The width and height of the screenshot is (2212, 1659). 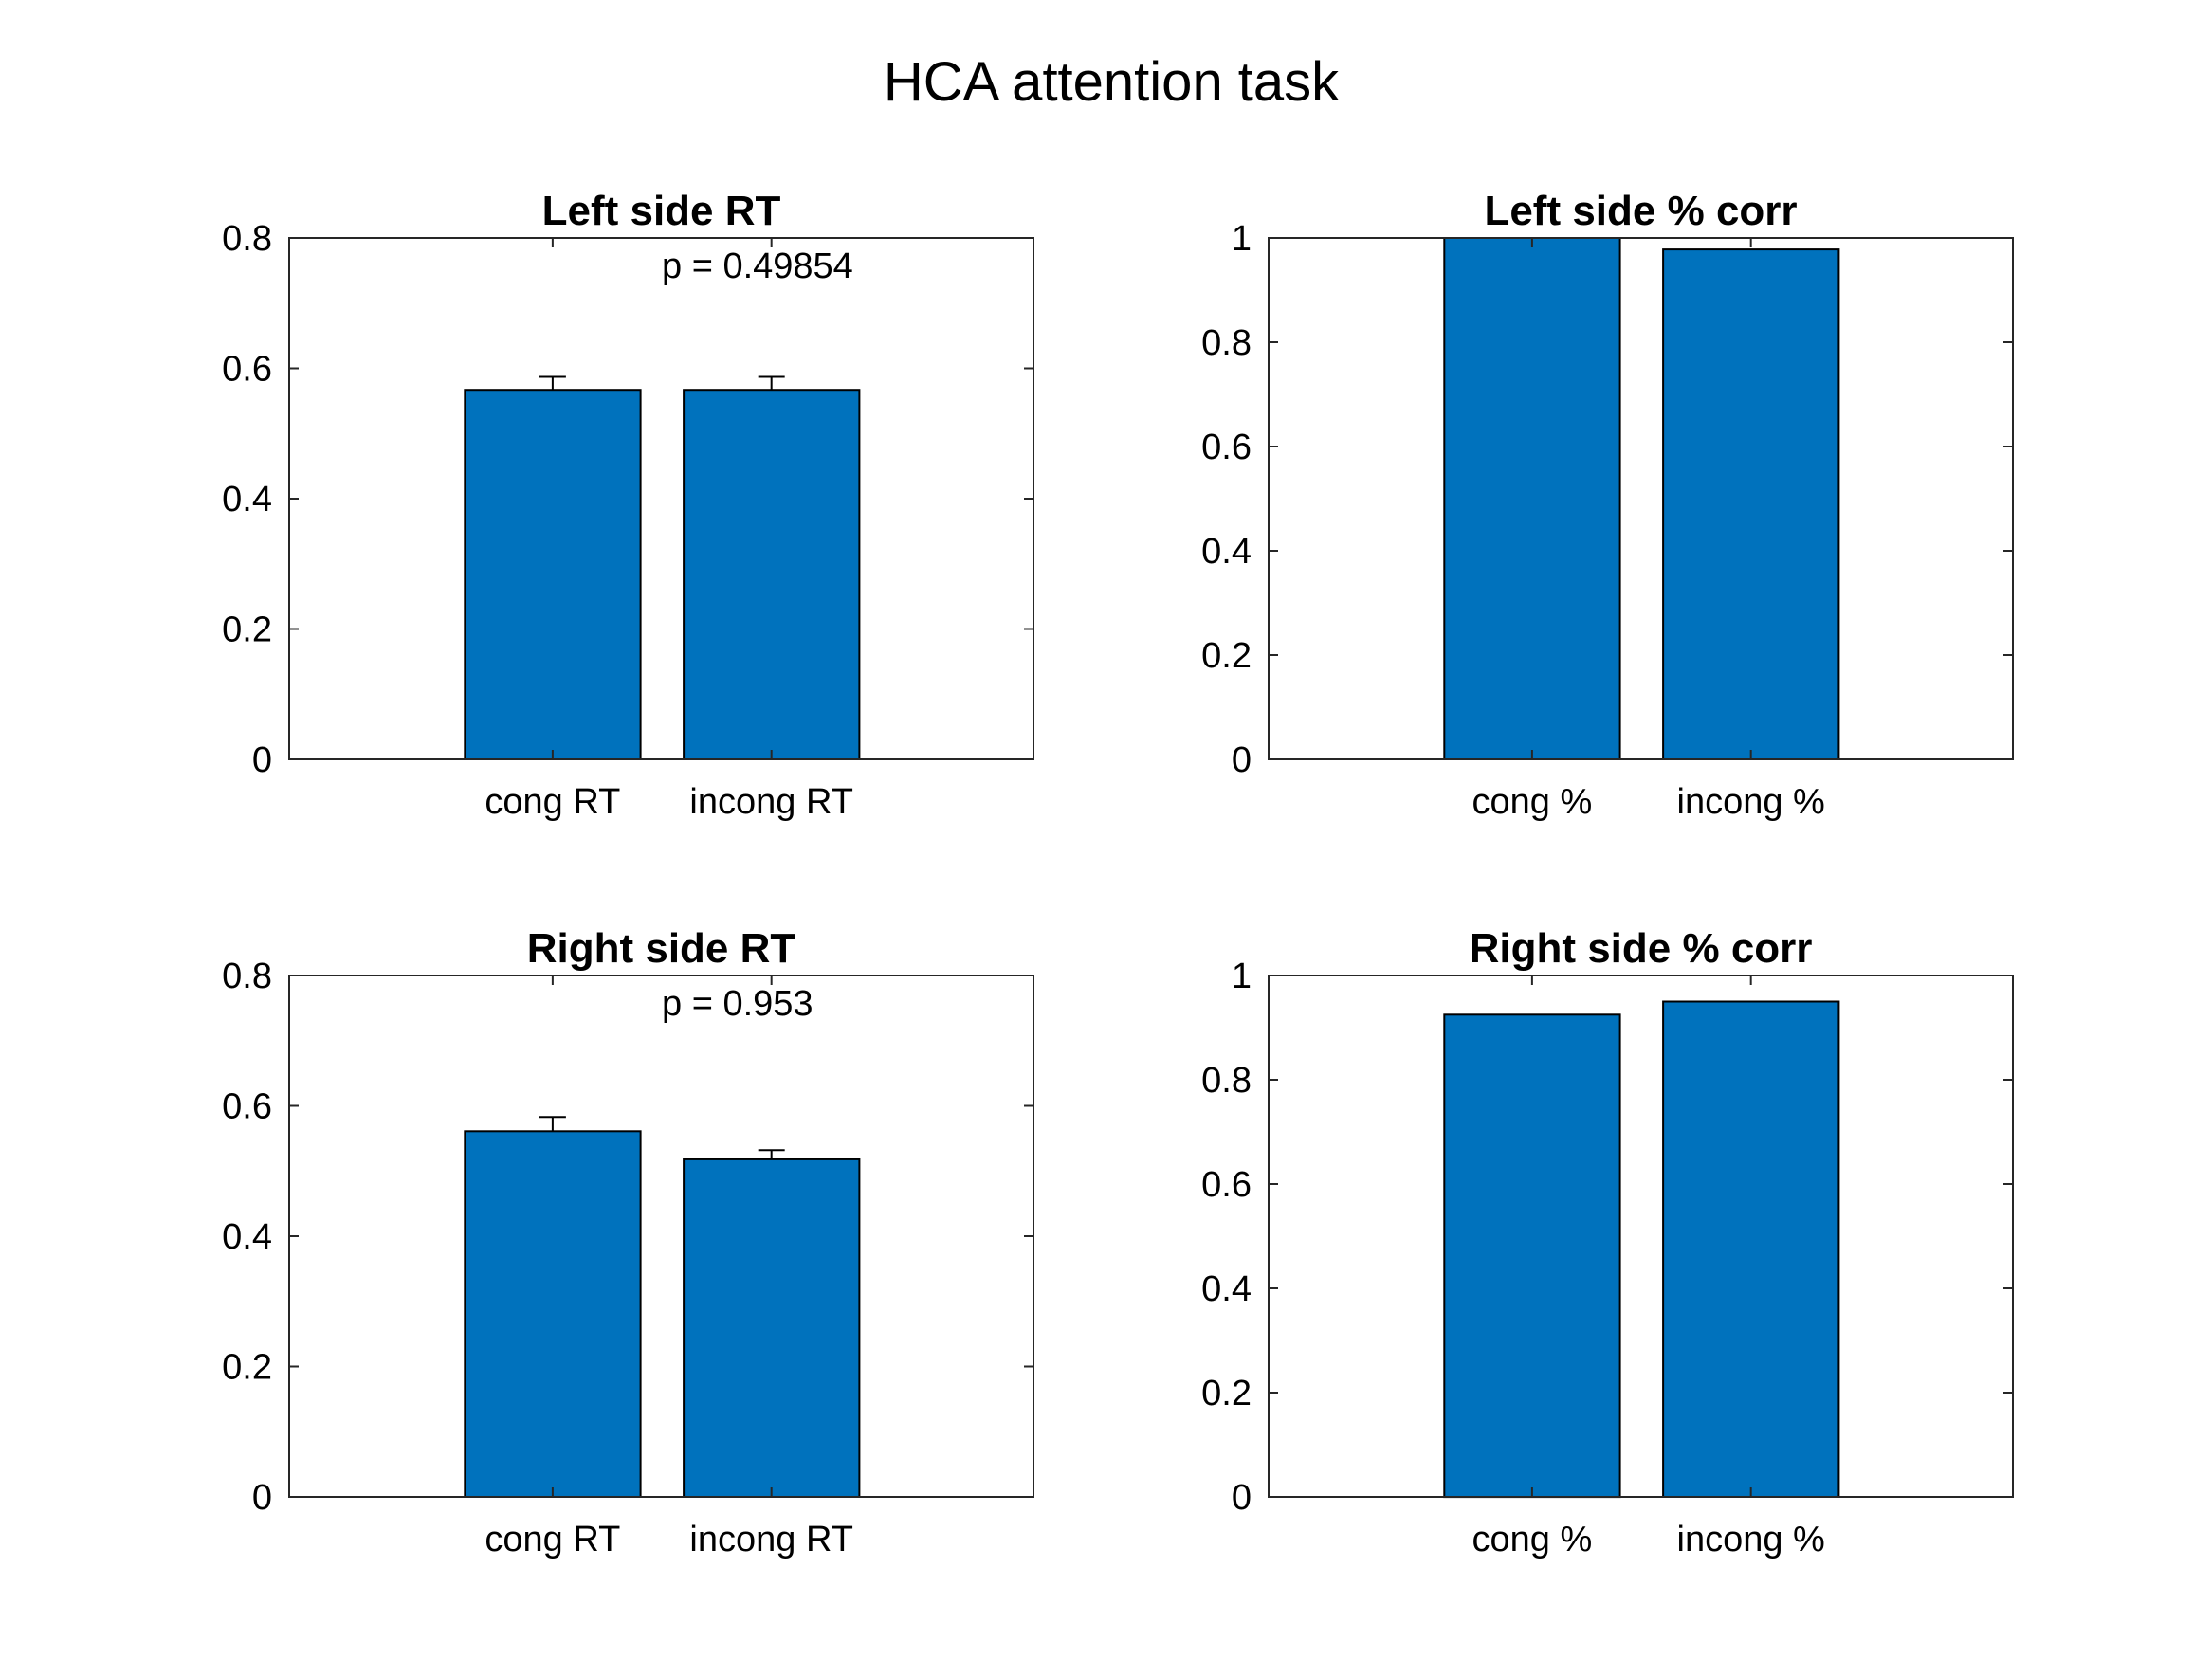 What do you see at coordinates (1640, 211) in the screenshot?
I see `subplot-title: Left side % corr` at bounding box center [1640, 211].